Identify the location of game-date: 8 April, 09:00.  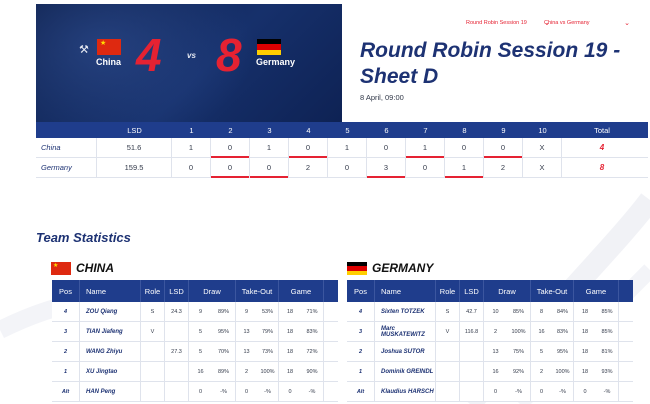
(382, 97).